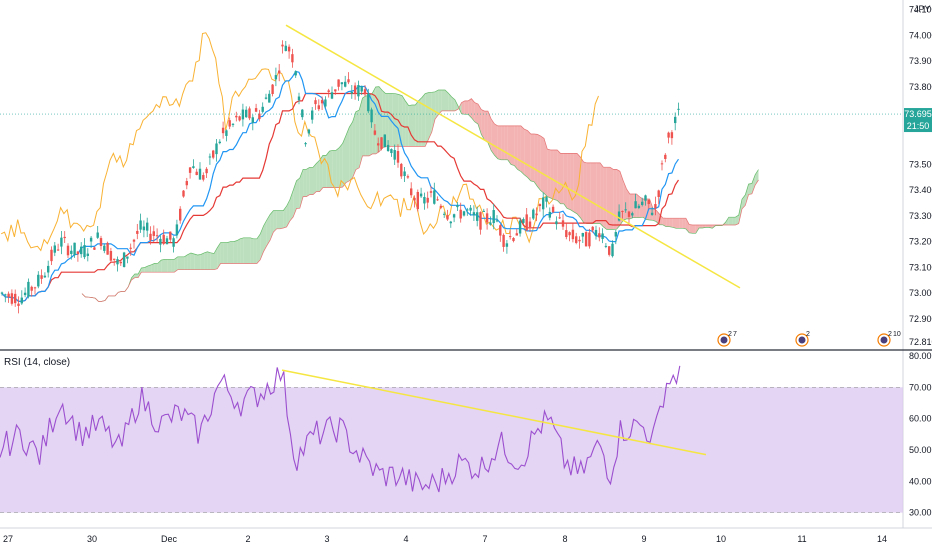 The width and height of the screenshot is (932, 550). Describe the element at coordinates (920, 190) in the screenshot. I see `price-tick-label: 73.400` at that location.